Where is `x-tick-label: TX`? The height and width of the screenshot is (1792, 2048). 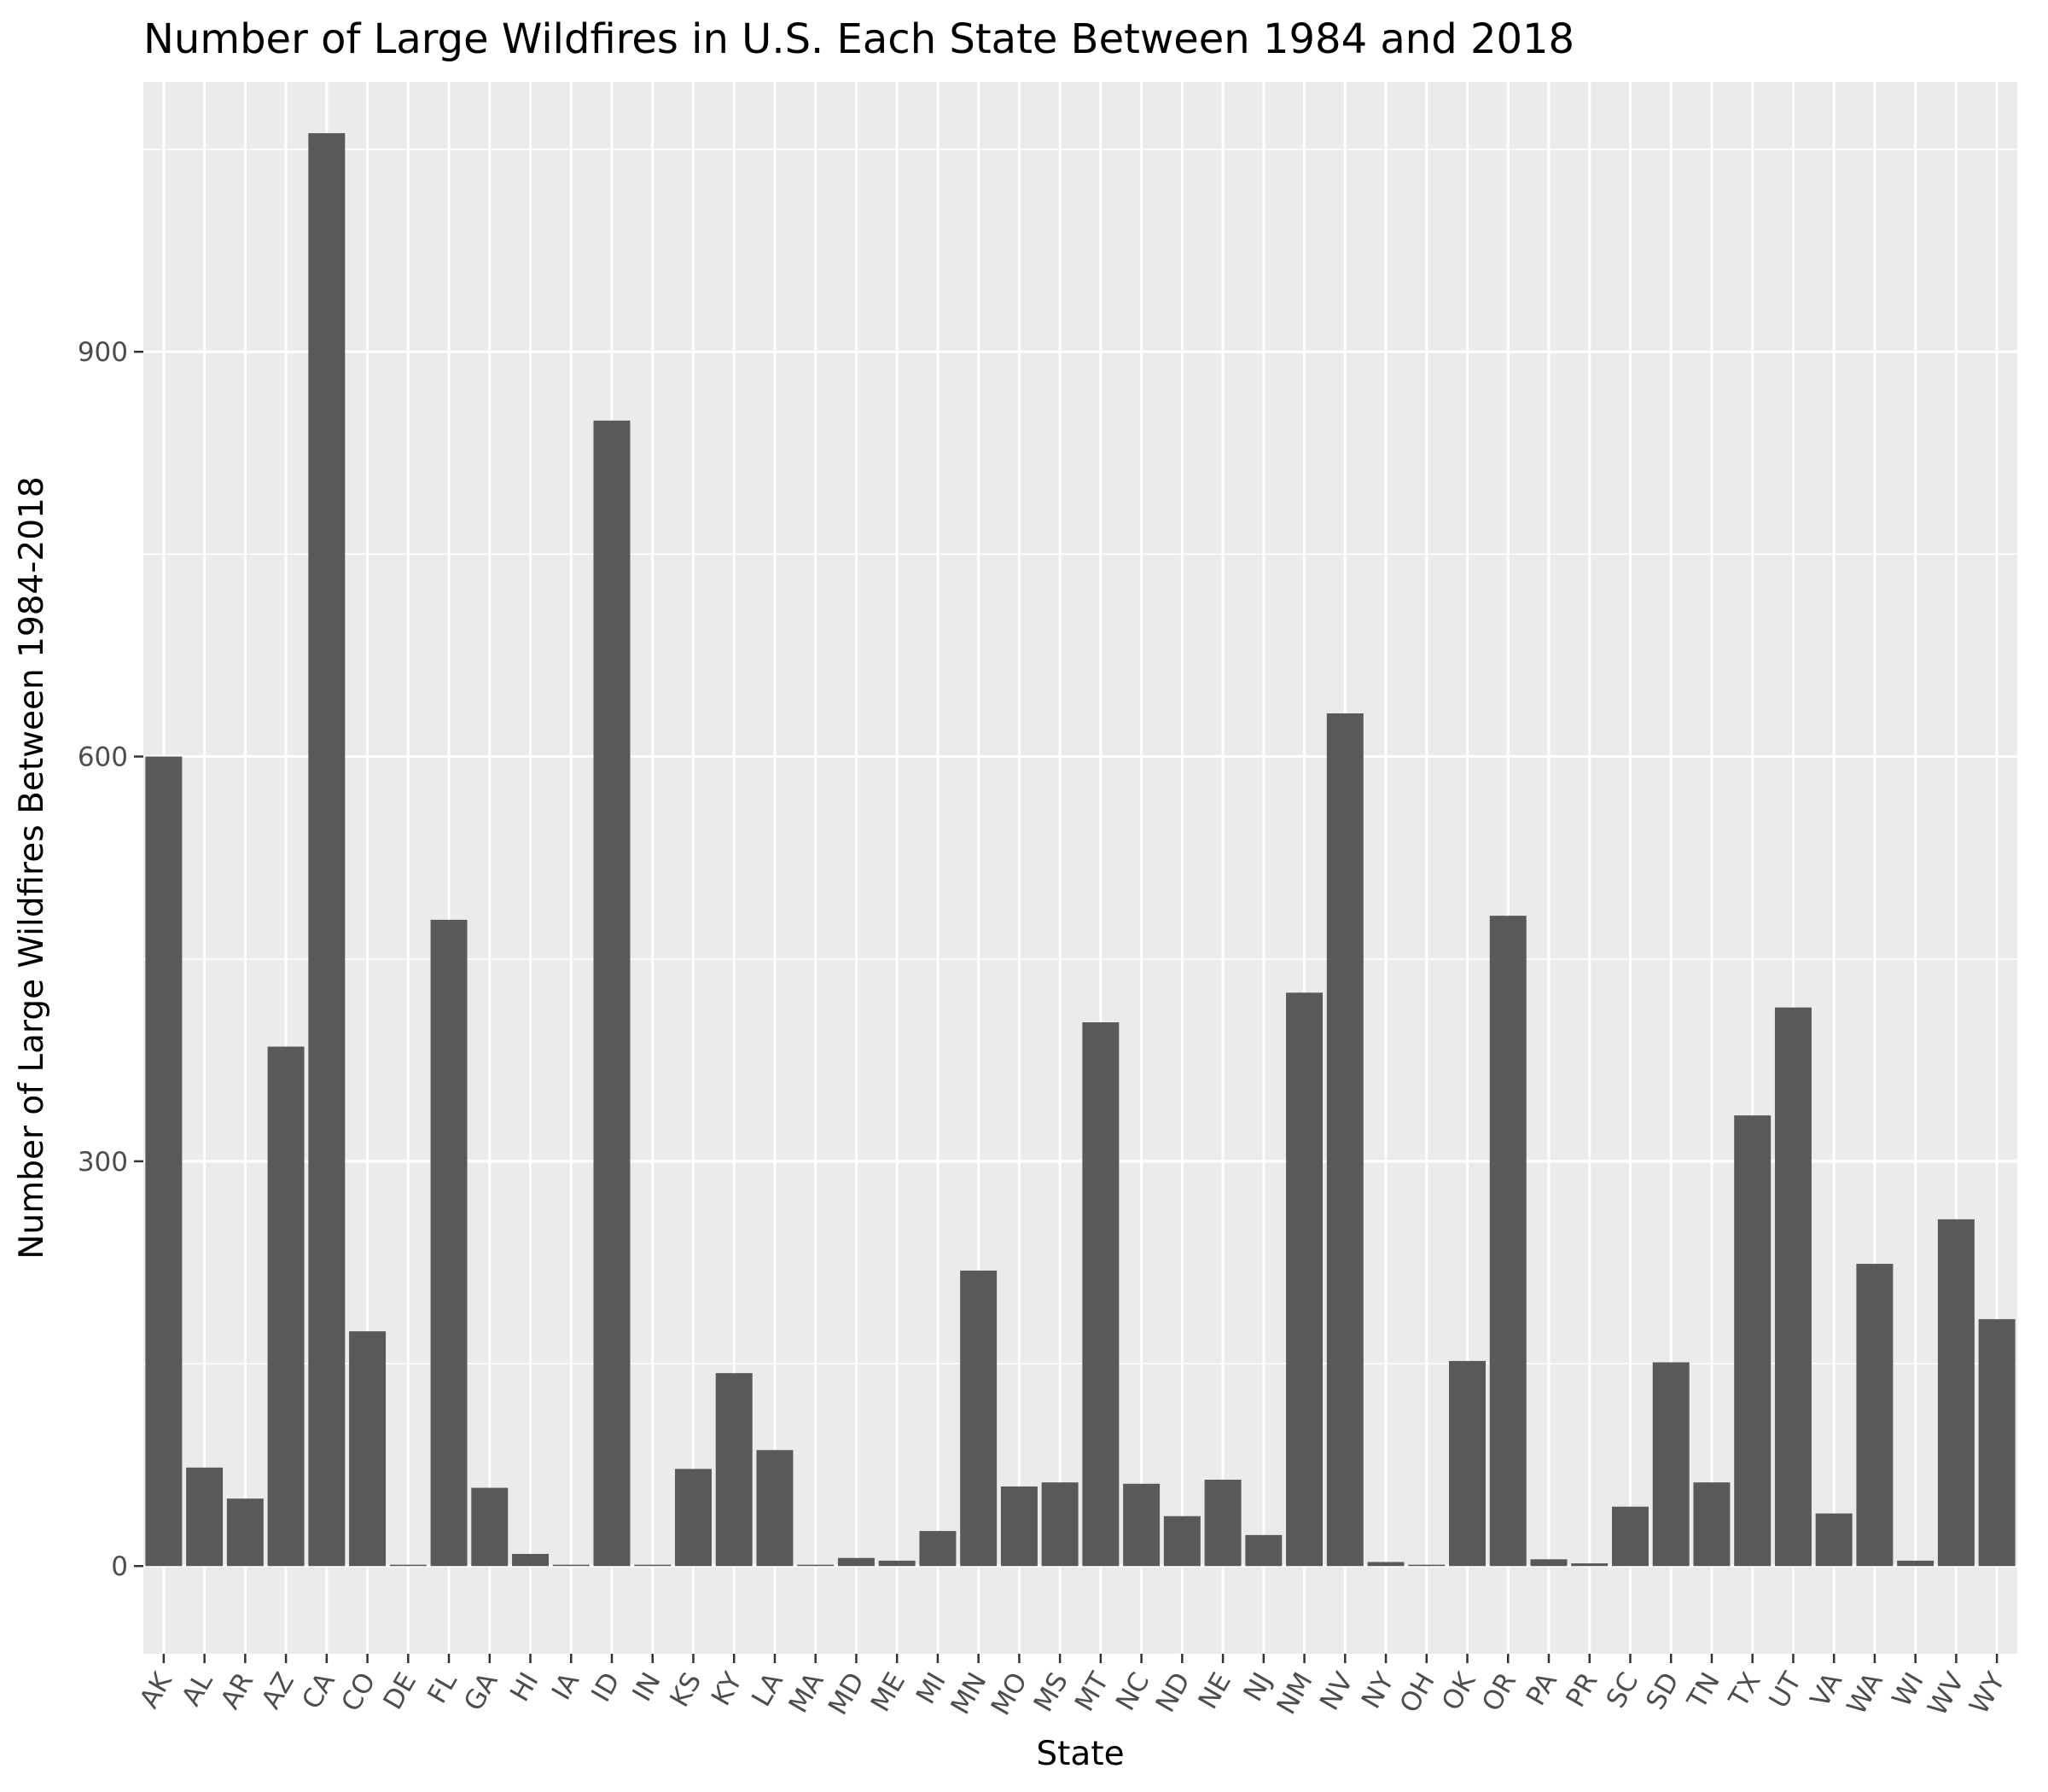 x-tick-label: TX is located at coordinates (1745, 1690).